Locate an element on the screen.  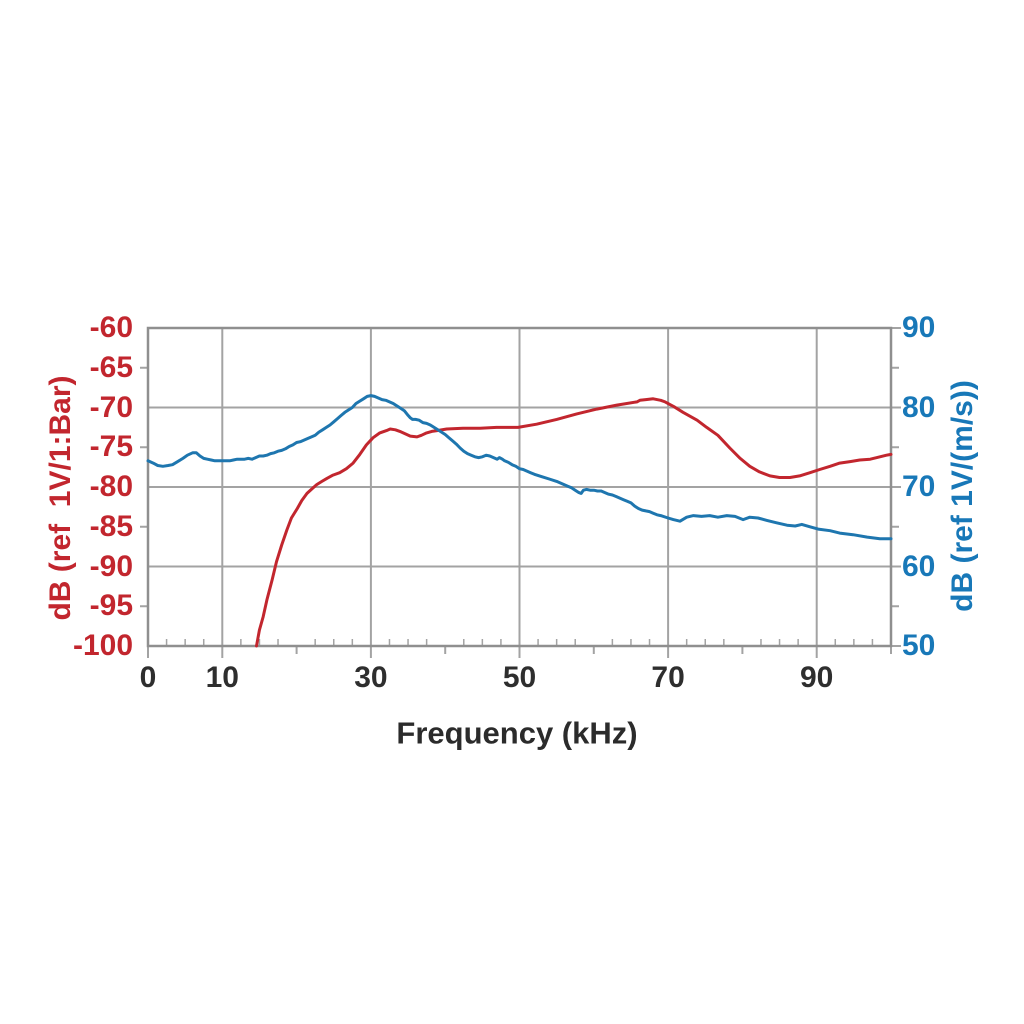
left-axis-title: dB (ref 1V/1:Bar) is located at coordinates (60, 498).